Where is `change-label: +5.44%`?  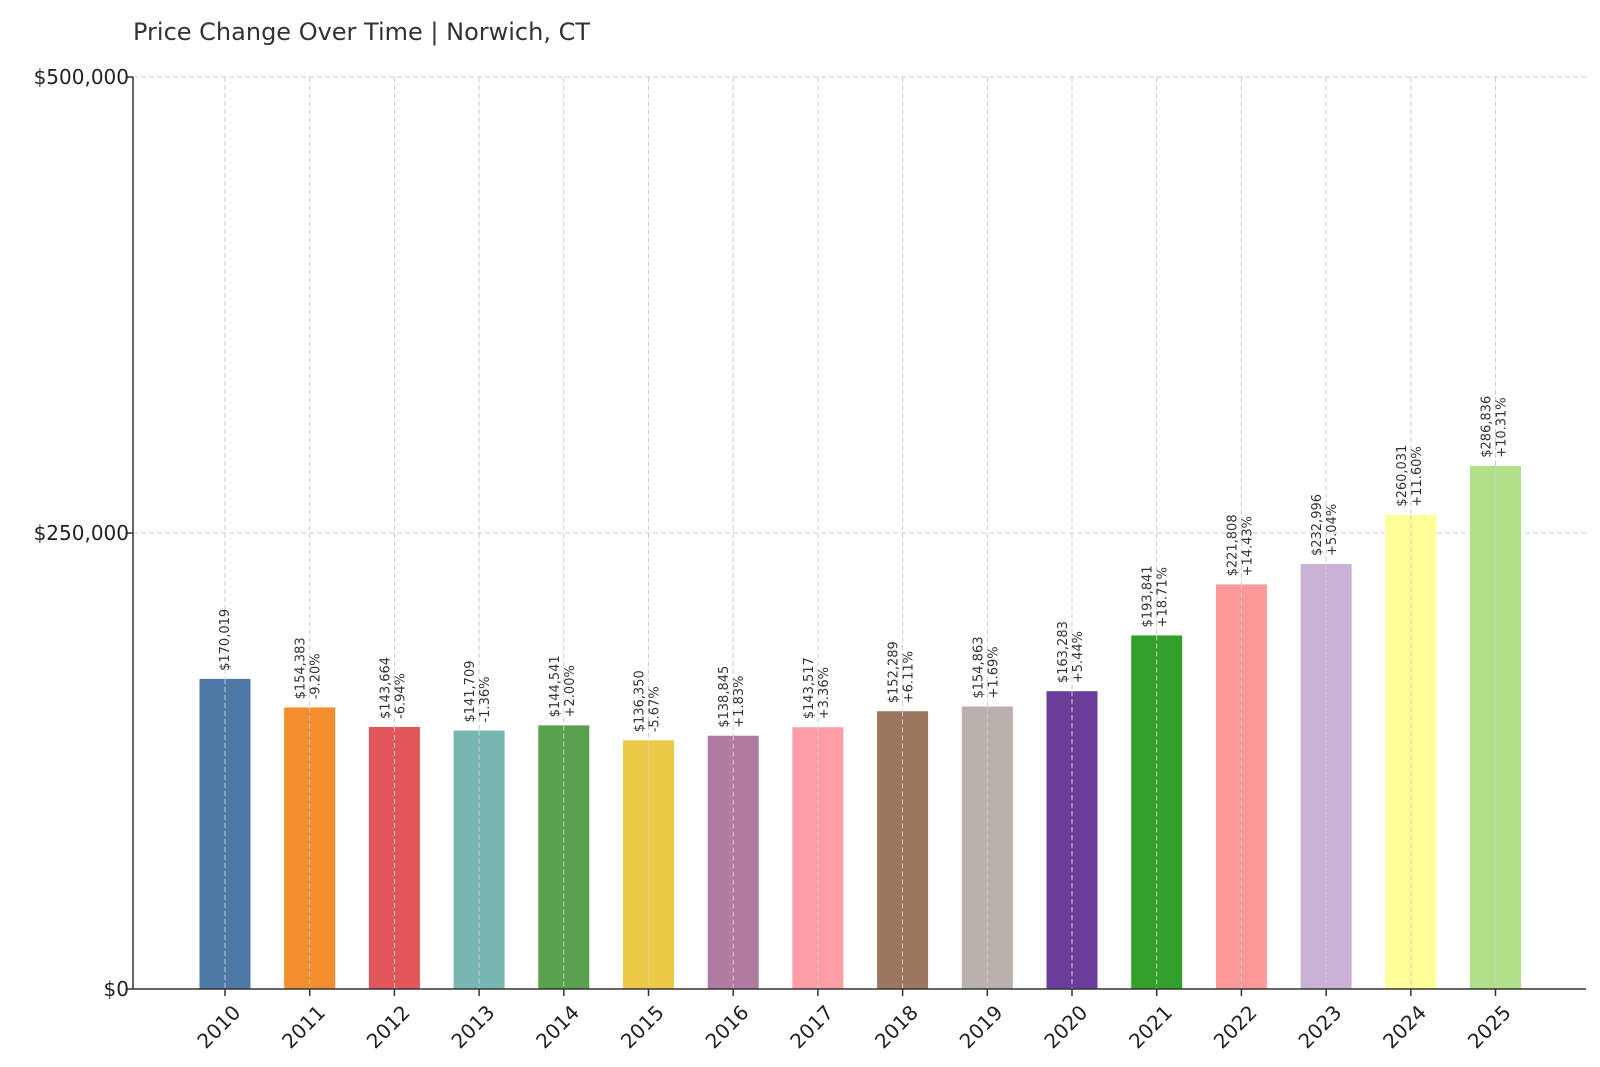 change-label: +5.44% is located at coordinates (1078, 657).